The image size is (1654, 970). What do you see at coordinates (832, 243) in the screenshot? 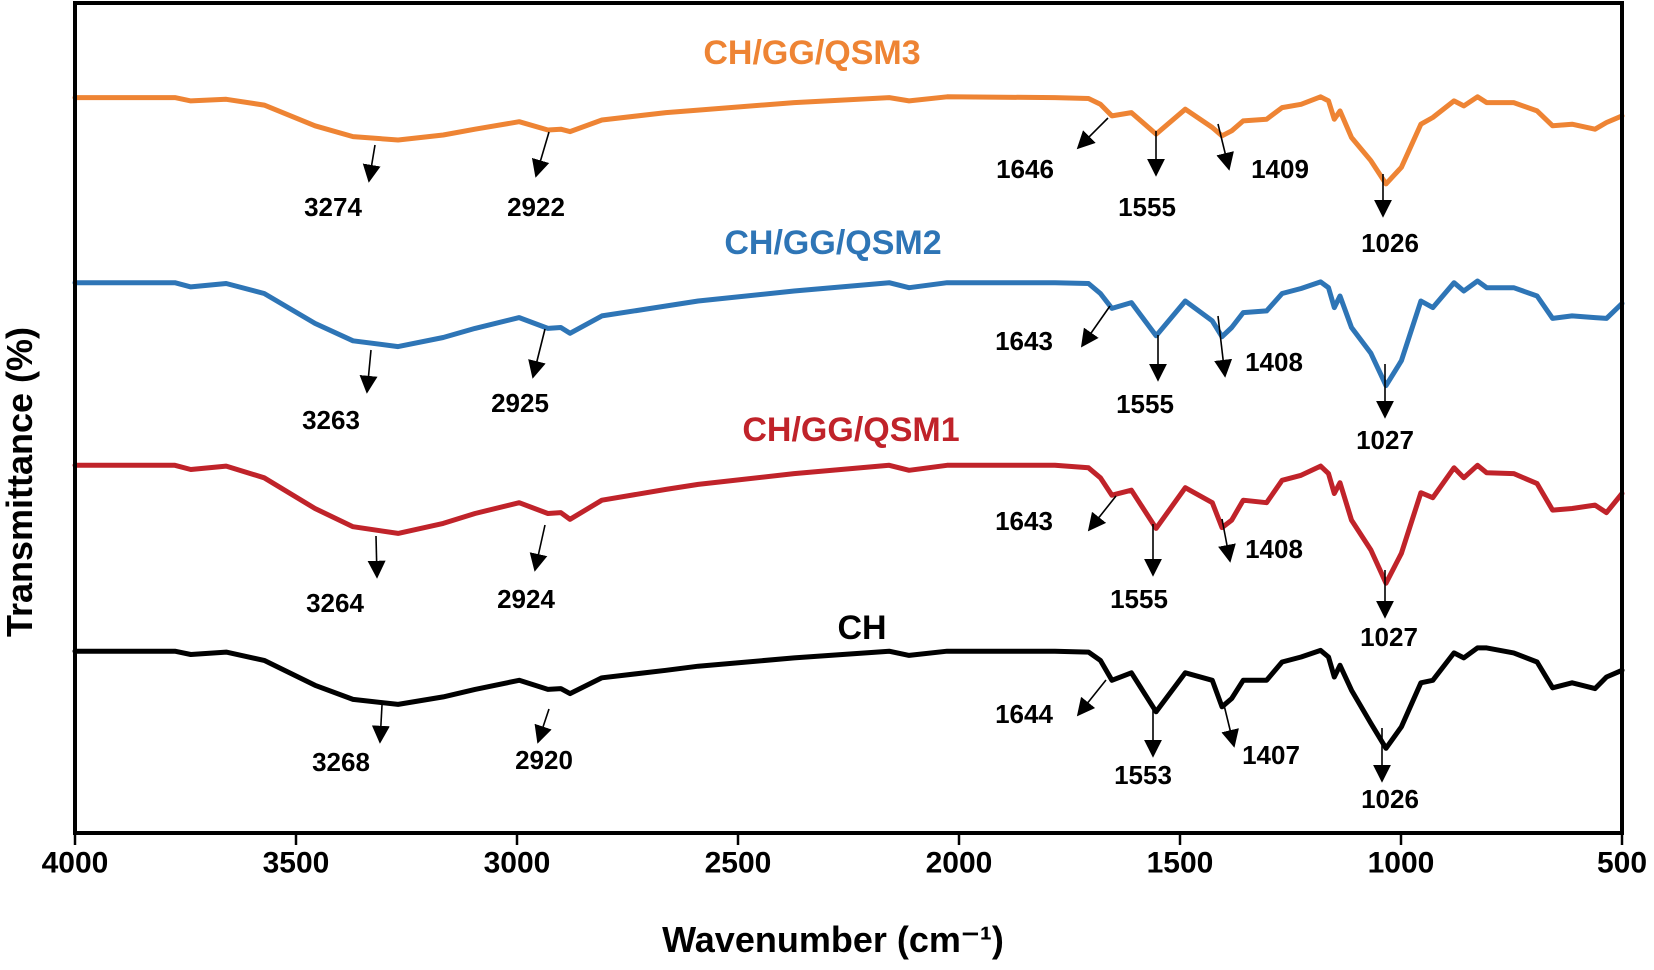
I see `series-label: CH/GG/QSM2` at bounding box center [832, 243].